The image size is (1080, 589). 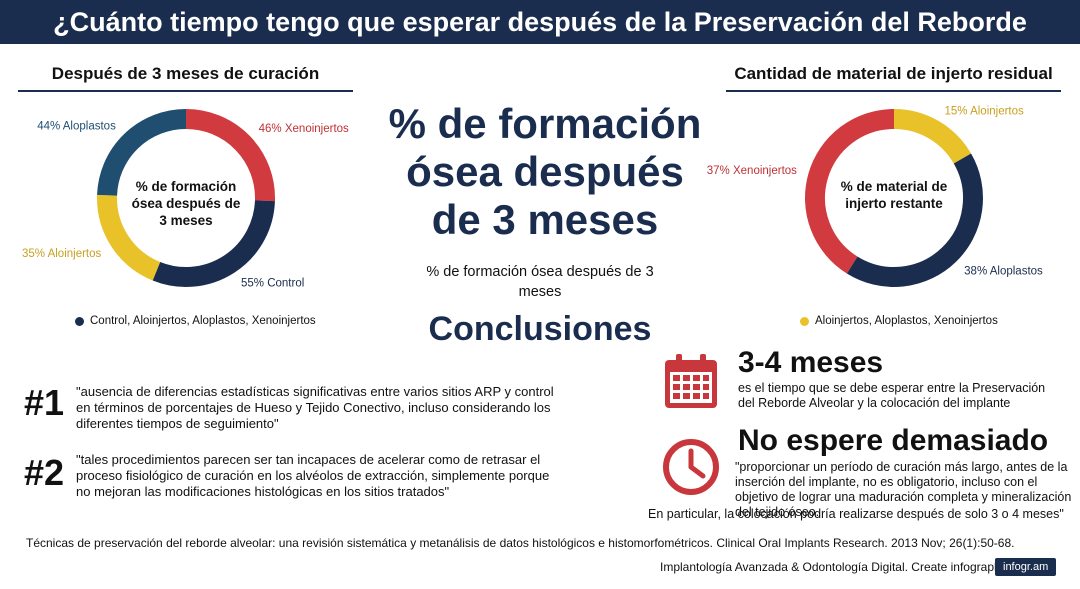 What do you see at coordinates (44, 472) in the screenshot?
I see `conclusion-number-2: #2` at bounding box center [44, 472].